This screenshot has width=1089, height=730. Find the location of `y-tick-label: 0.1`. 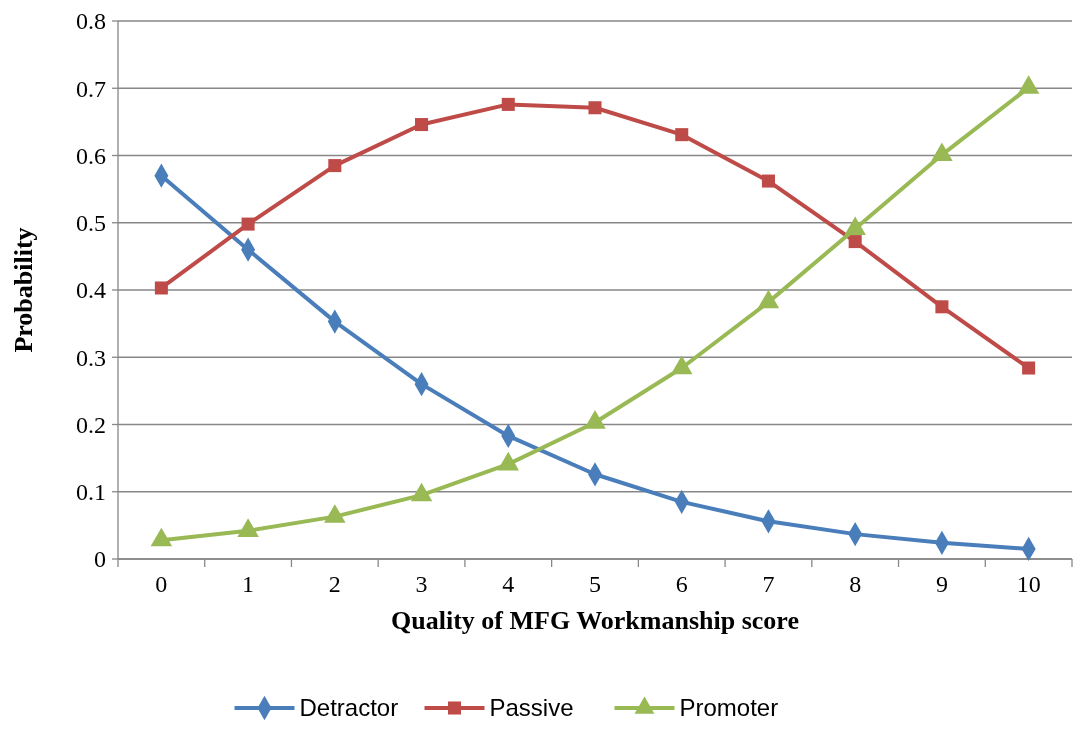

y-tick-label: 0.1 is located at coordinates (91, 492).